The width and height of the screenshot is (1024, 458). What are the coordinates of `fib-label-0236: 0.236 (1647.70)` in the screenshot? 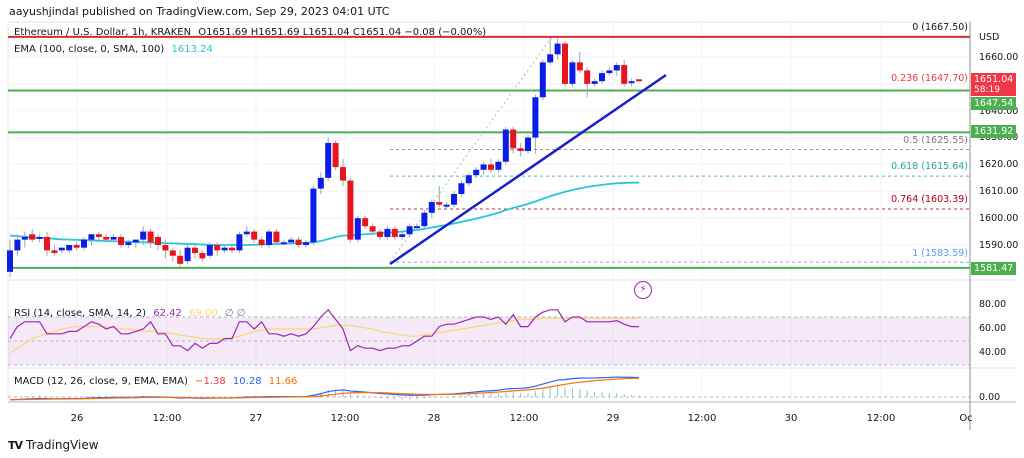 It's located at (929, 78).